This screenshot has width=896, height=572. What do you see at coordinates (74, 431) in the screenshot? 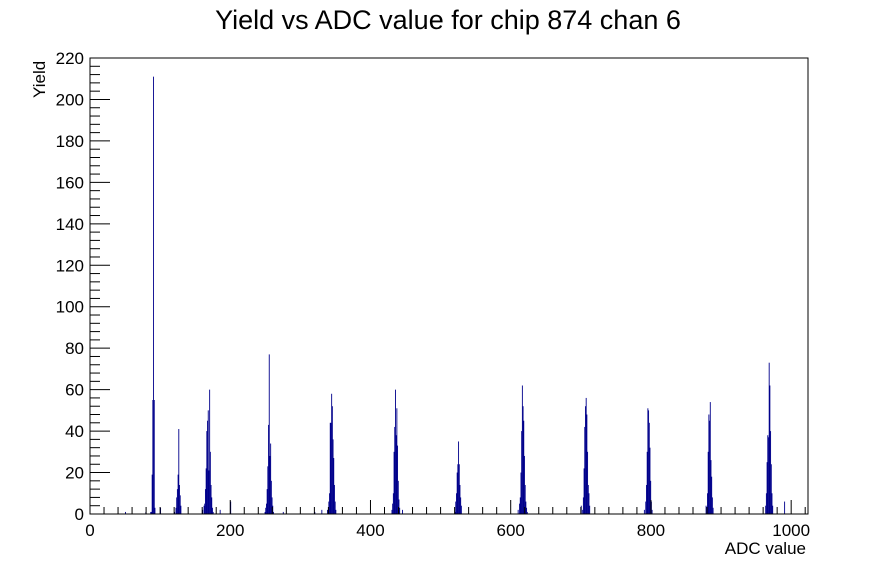
I see `y-tick-label: 40` at bounding box center [74, 431].